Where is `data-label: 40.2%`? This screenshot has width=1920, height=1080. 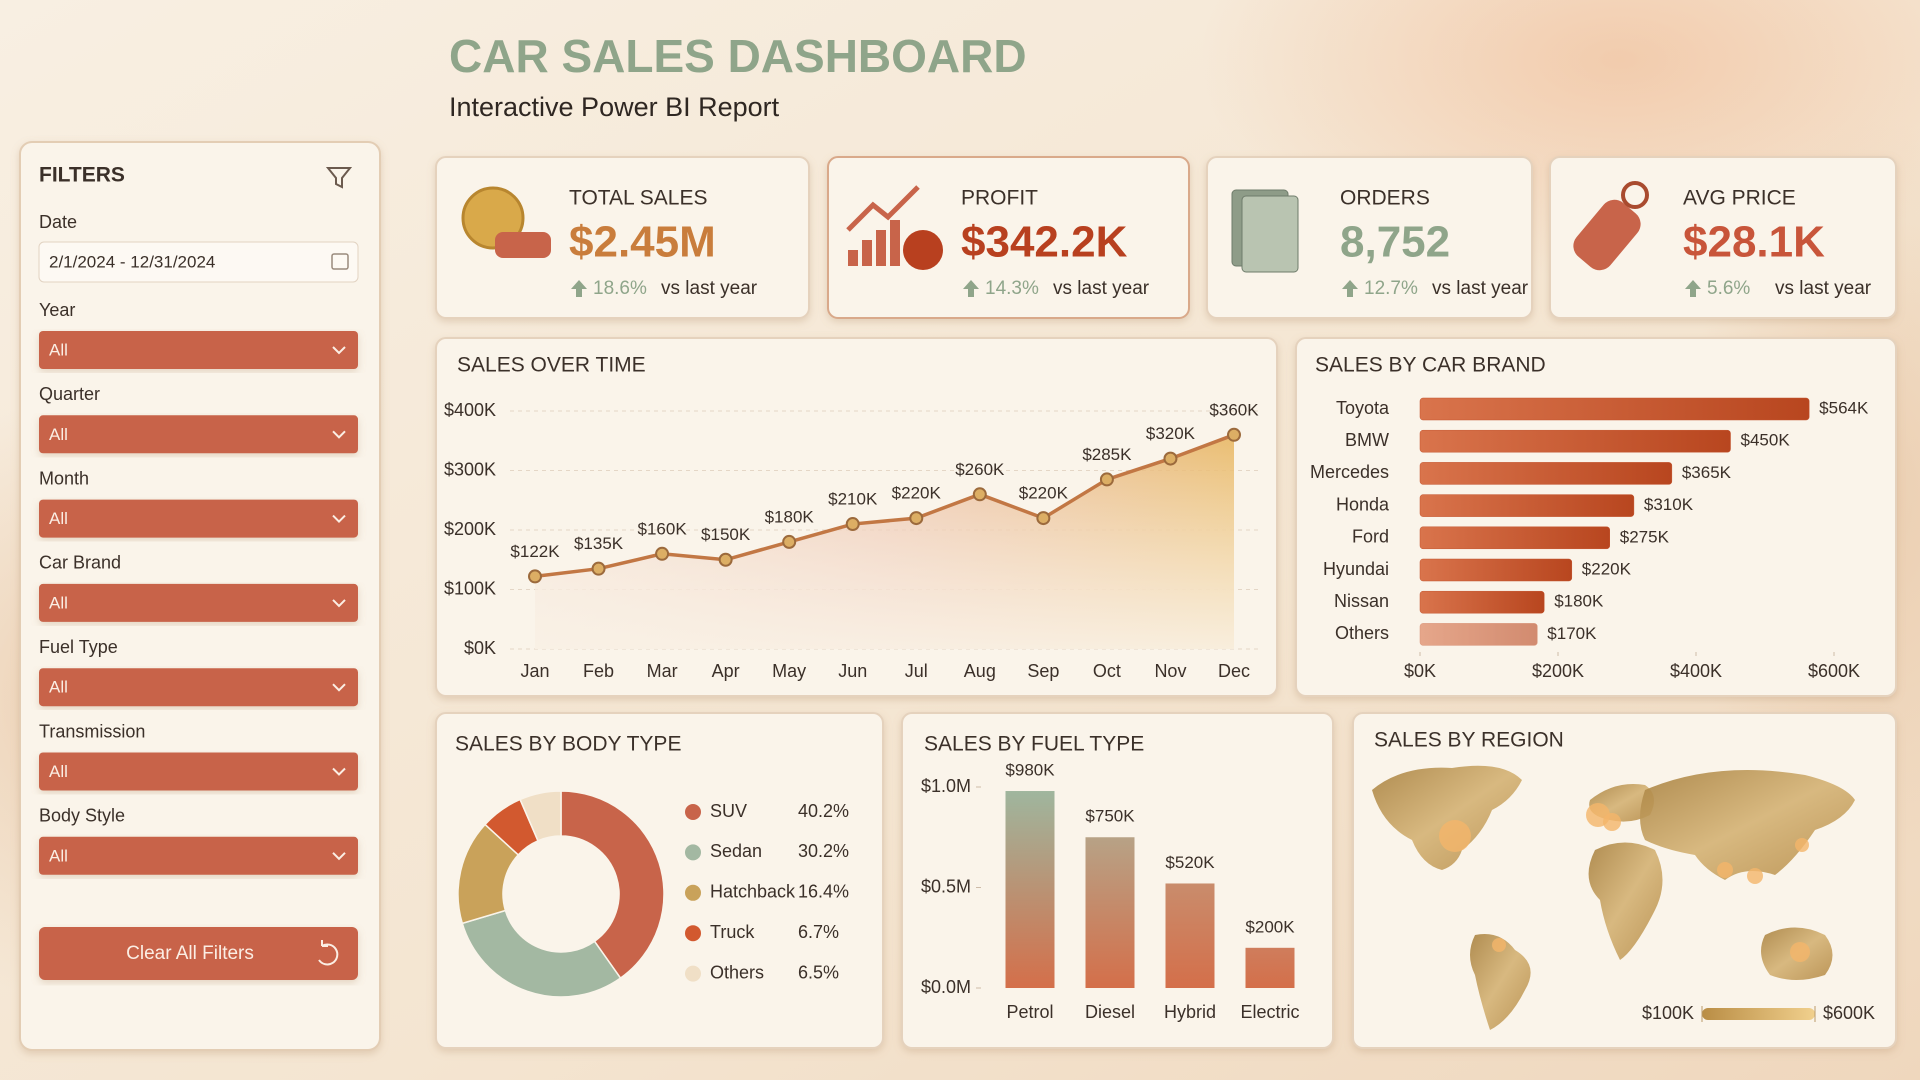 data-label: 40.2% is located at coordinates (823, 811).